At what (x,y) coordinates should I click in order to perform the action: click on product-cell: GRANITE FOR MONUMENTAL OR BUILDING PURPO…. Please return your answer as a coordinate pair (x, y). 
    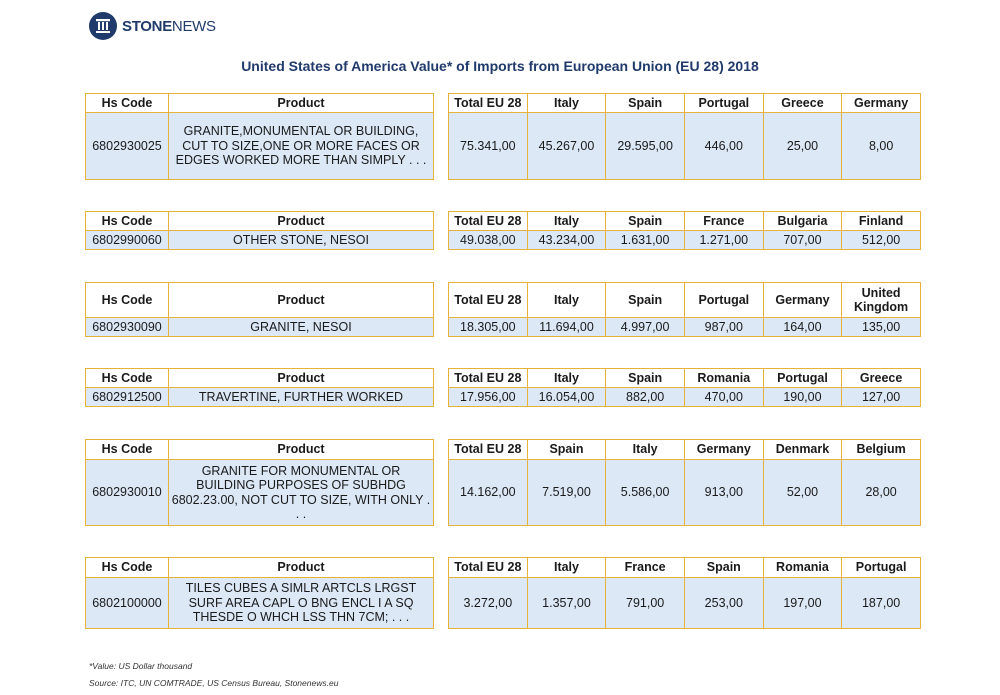
    Looking at the image, I should click on (301, 492).